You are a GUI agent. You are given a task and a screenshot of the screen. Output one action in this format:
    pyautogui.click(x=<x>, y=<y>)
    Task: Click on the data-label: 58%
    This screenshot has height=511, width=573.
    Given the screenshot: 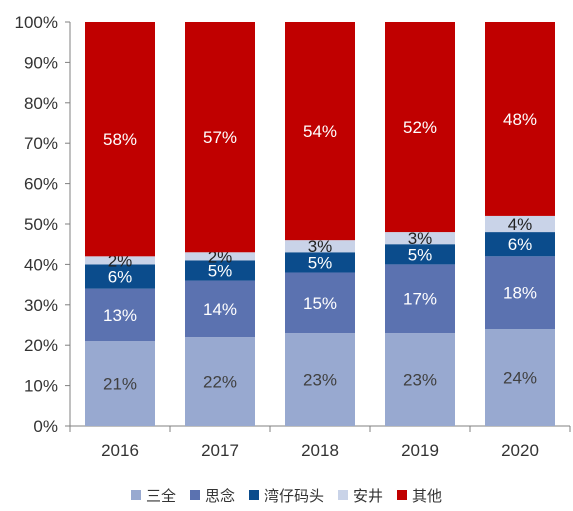 What is the action you would take?
    pyautogui.click(x=120, y=139)
    